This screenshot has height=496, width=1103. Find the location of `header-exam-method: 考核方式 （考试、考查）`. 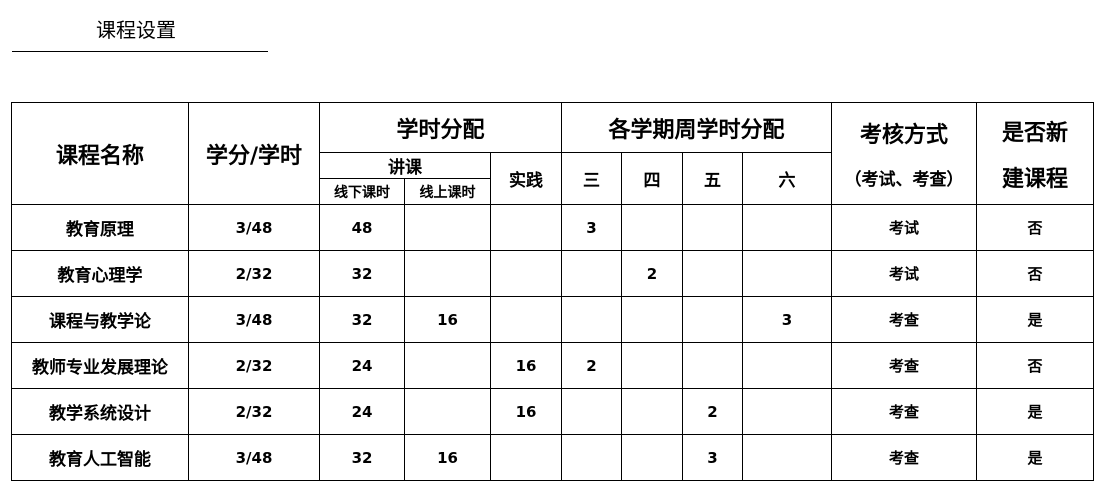

header-exam-method: 考核方式 （考试、考查） is located at coordinates (904, 153).